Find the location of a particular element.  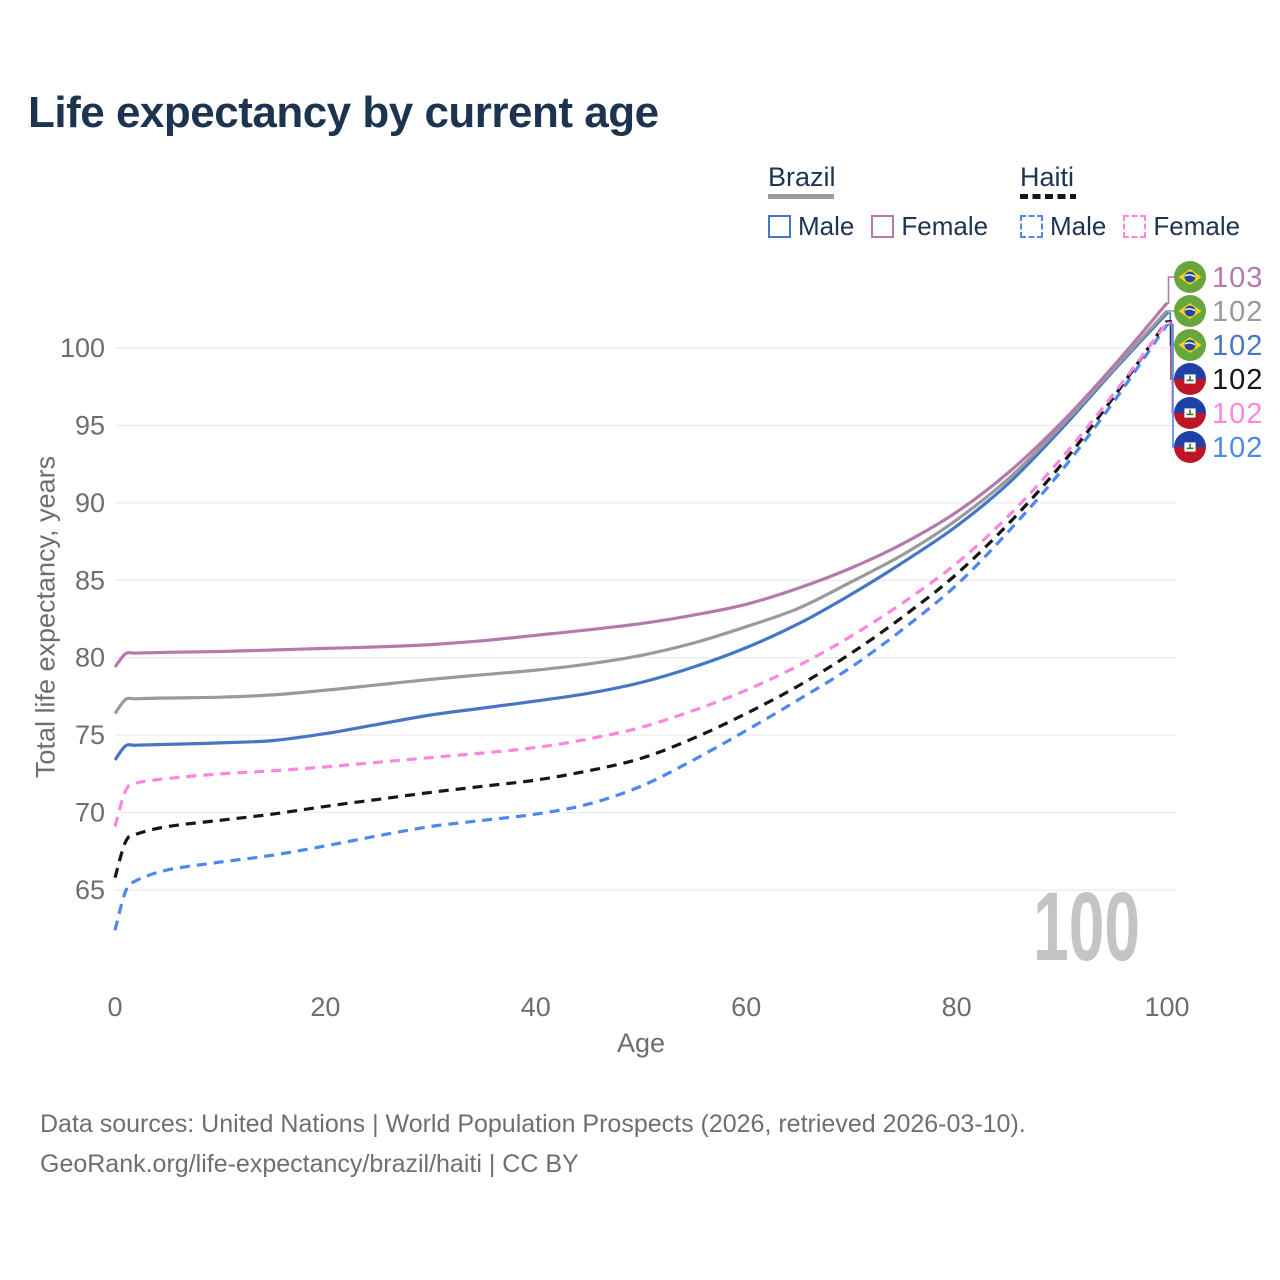

x-tick-label-40: 40 is located at coordinates (536, 1007).